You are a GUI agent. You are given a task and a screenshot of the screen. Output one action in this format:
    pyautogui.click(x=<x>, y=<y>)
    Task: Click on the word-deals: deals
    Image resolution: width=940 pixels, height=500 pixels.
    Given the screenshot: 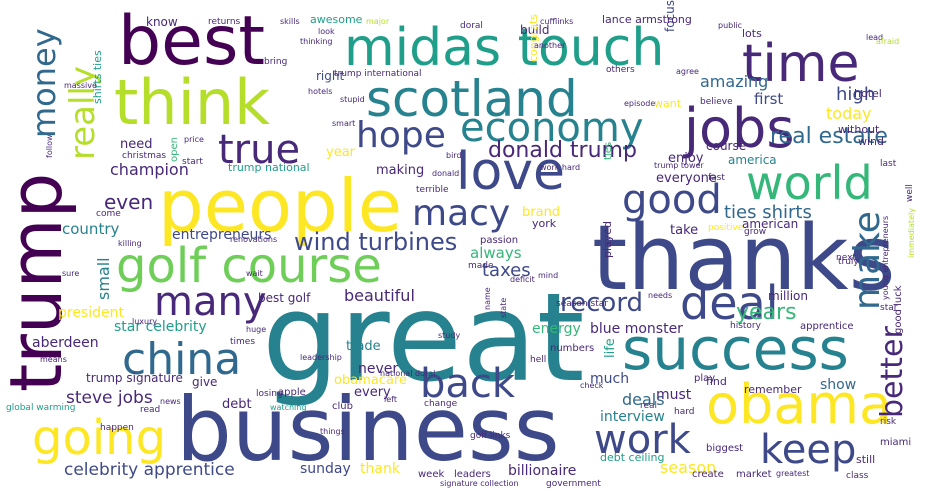 What is the action you would take?
    pyautogui.click(x=643, y=399)
    